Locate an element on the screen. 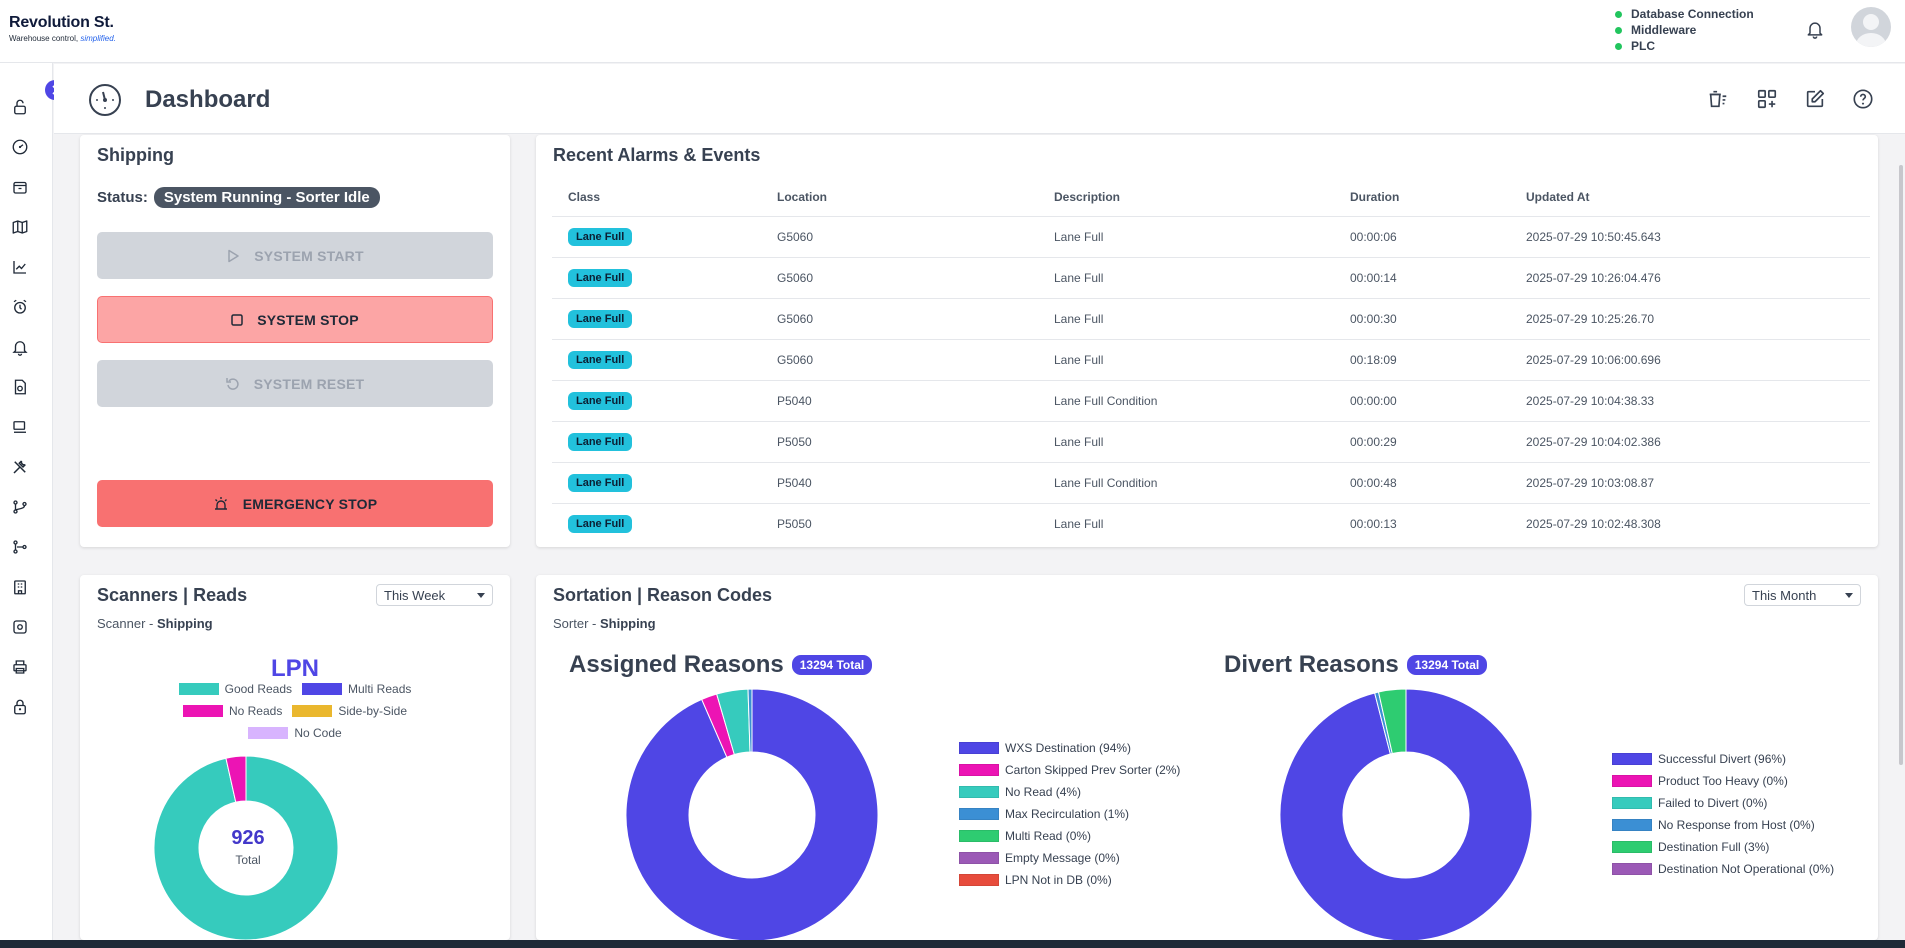  tools-icon is located at coordinates (20, 467).